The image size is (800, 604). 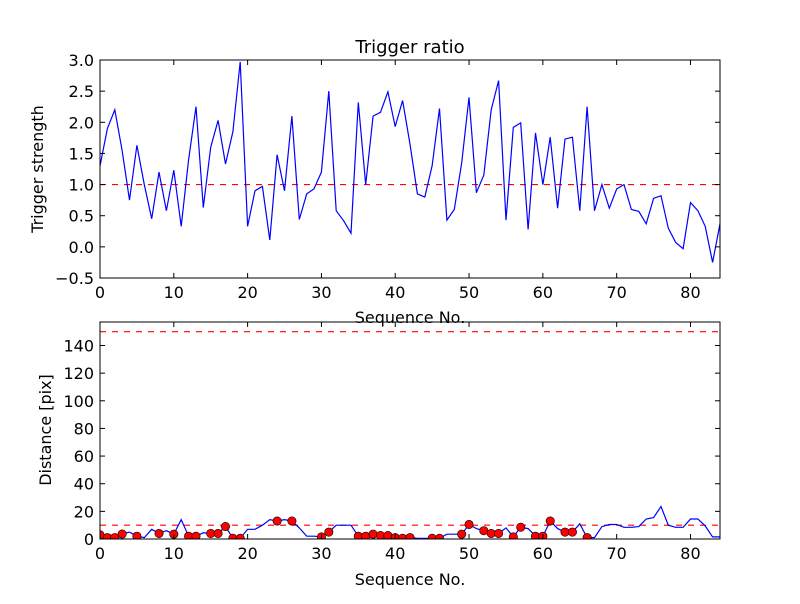 I want to click on bottom-ylabel: Distance [pix], so click(x=45, y=430).